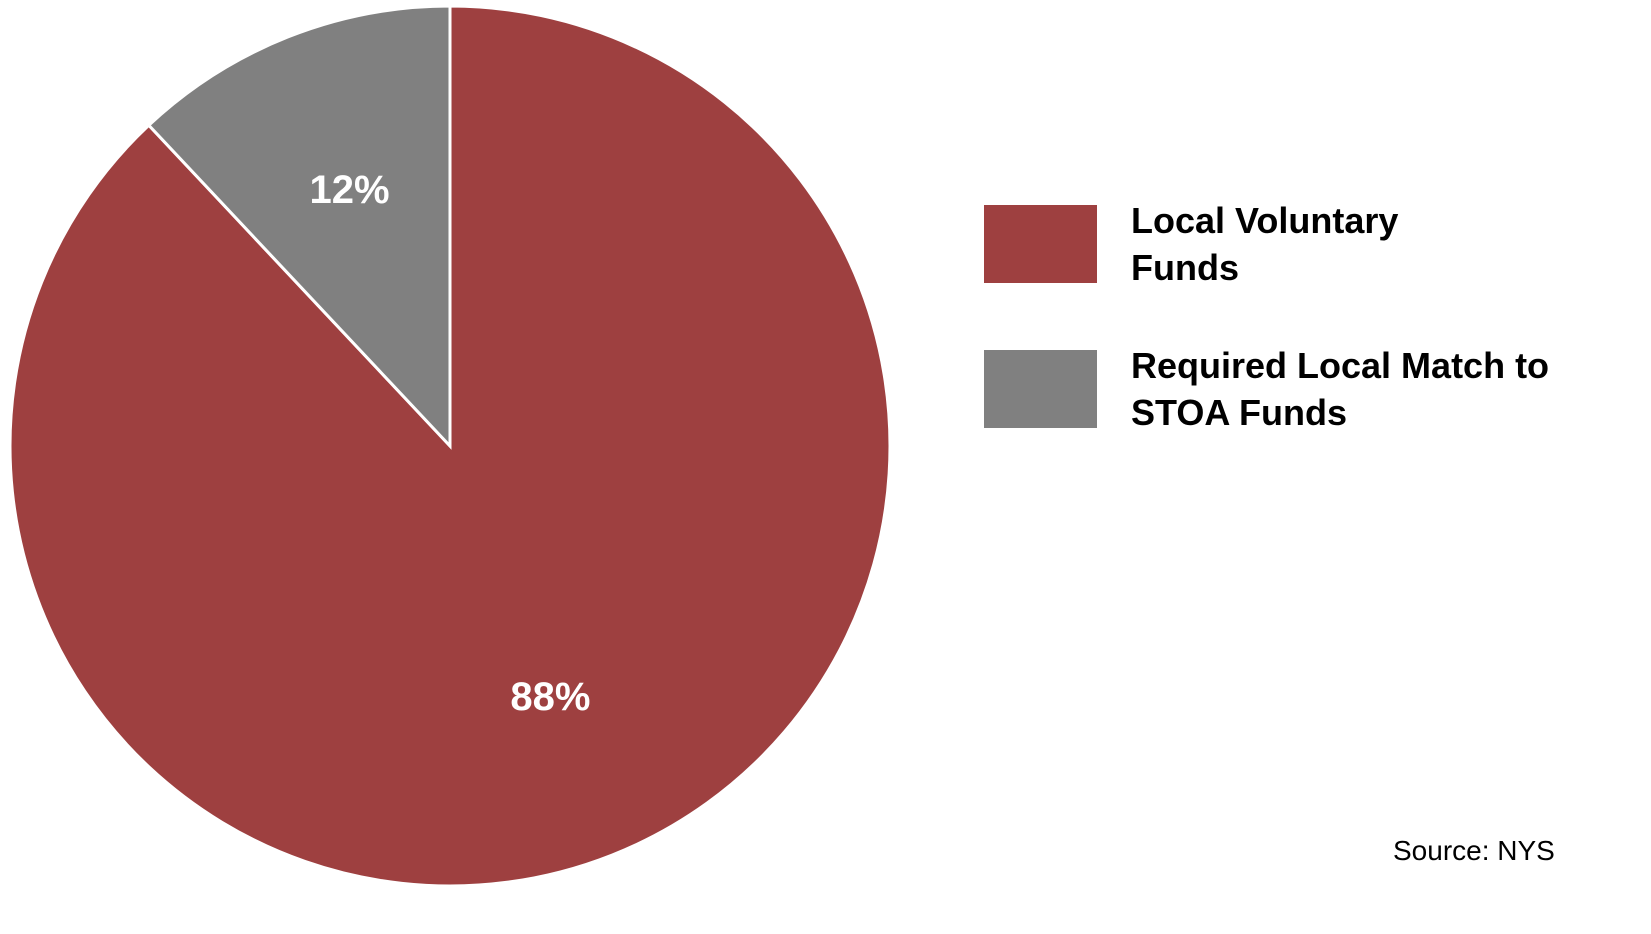 This screenshot has height=934, width=1651. Describe the element at coordinates (1265, 244) in the screenshot. I see `legend-label: Local Voluntary Funds` at that location.